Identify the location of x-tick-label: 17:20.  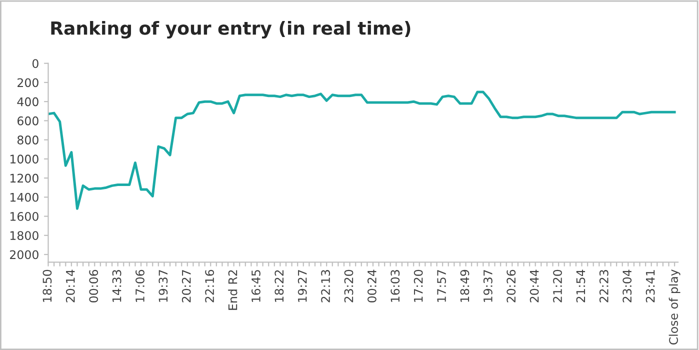
(418, 286).